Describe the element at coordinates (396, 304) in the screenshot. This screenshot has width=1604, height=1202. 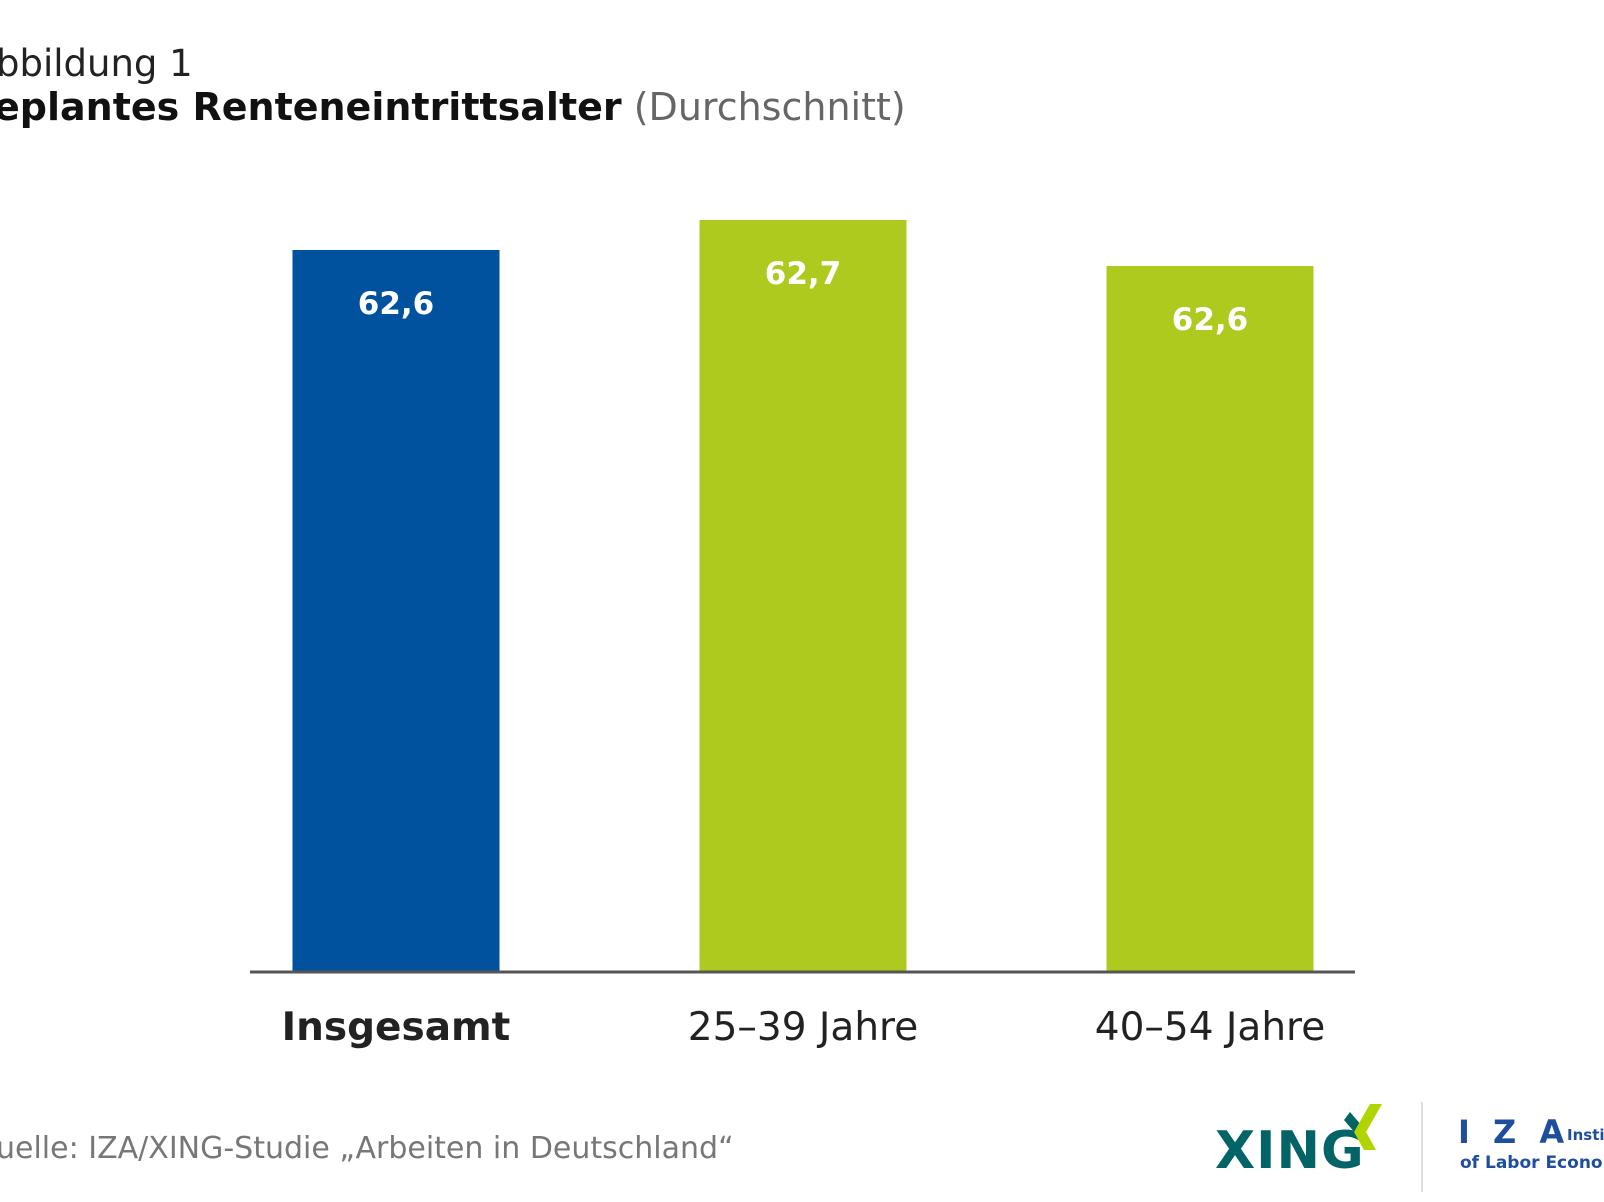
I see `bar-value-label-1: 62,6` at that location.